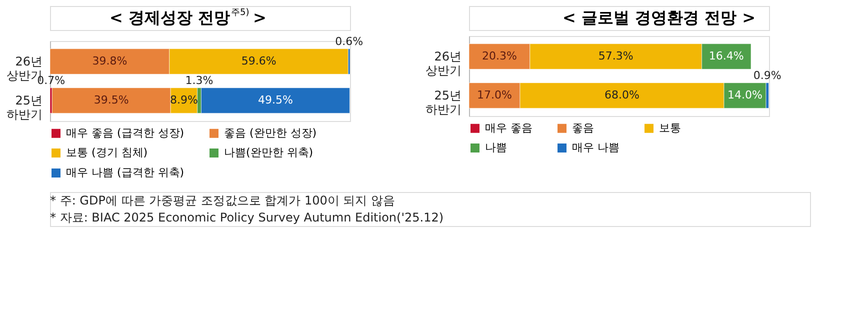 Image resolution: width=846 pixels, height=322 pixels. What do you see at coordinates (659, 17) in the screenshot?
I see `chart-title: < 글로벌 경영환경 전망 >` at bounding box center [659, 17].